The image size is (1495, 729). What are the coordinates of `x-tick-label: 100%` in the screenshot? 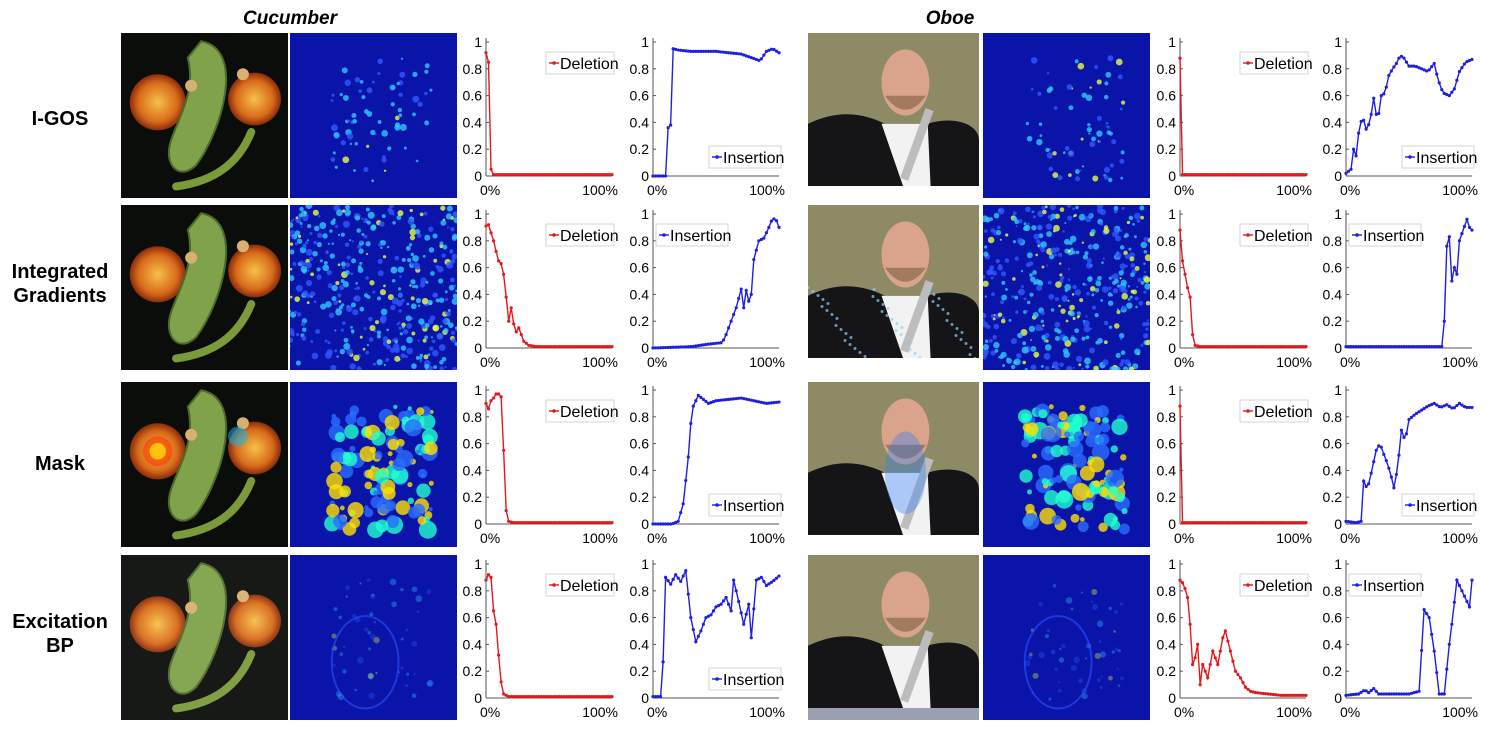 It's located at (600, 538).